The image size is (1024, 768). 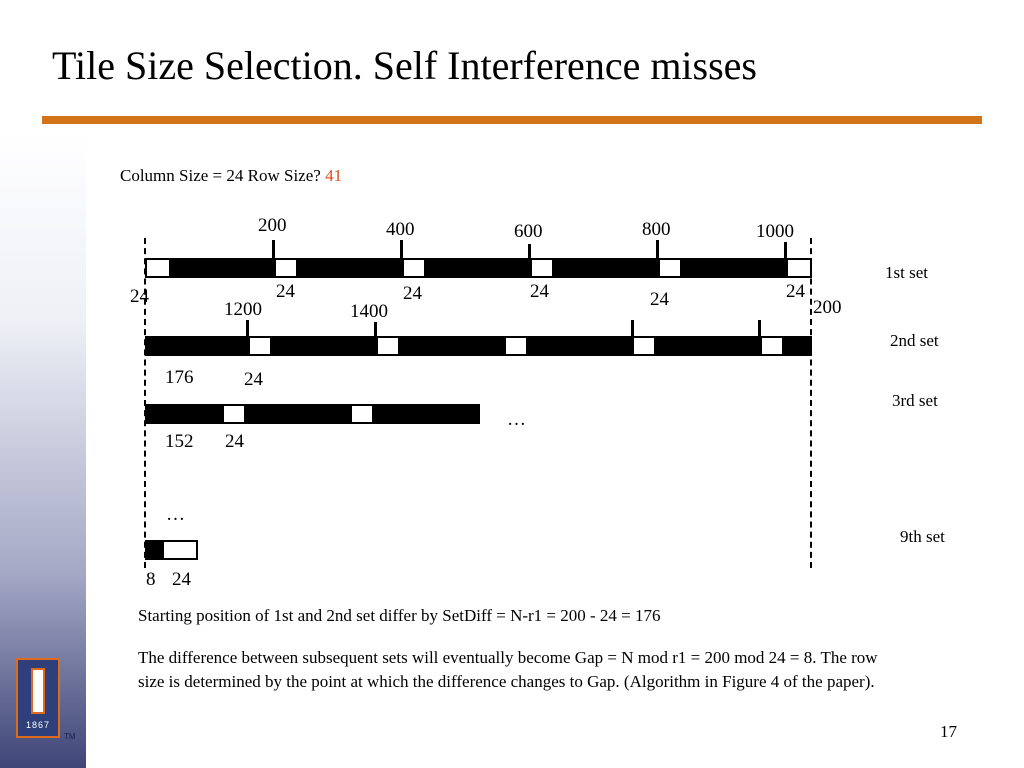 What do you see at coordinates (243, 309) in the screenshot?
I see `top-label: 1200` at bounding box center [243, 309].